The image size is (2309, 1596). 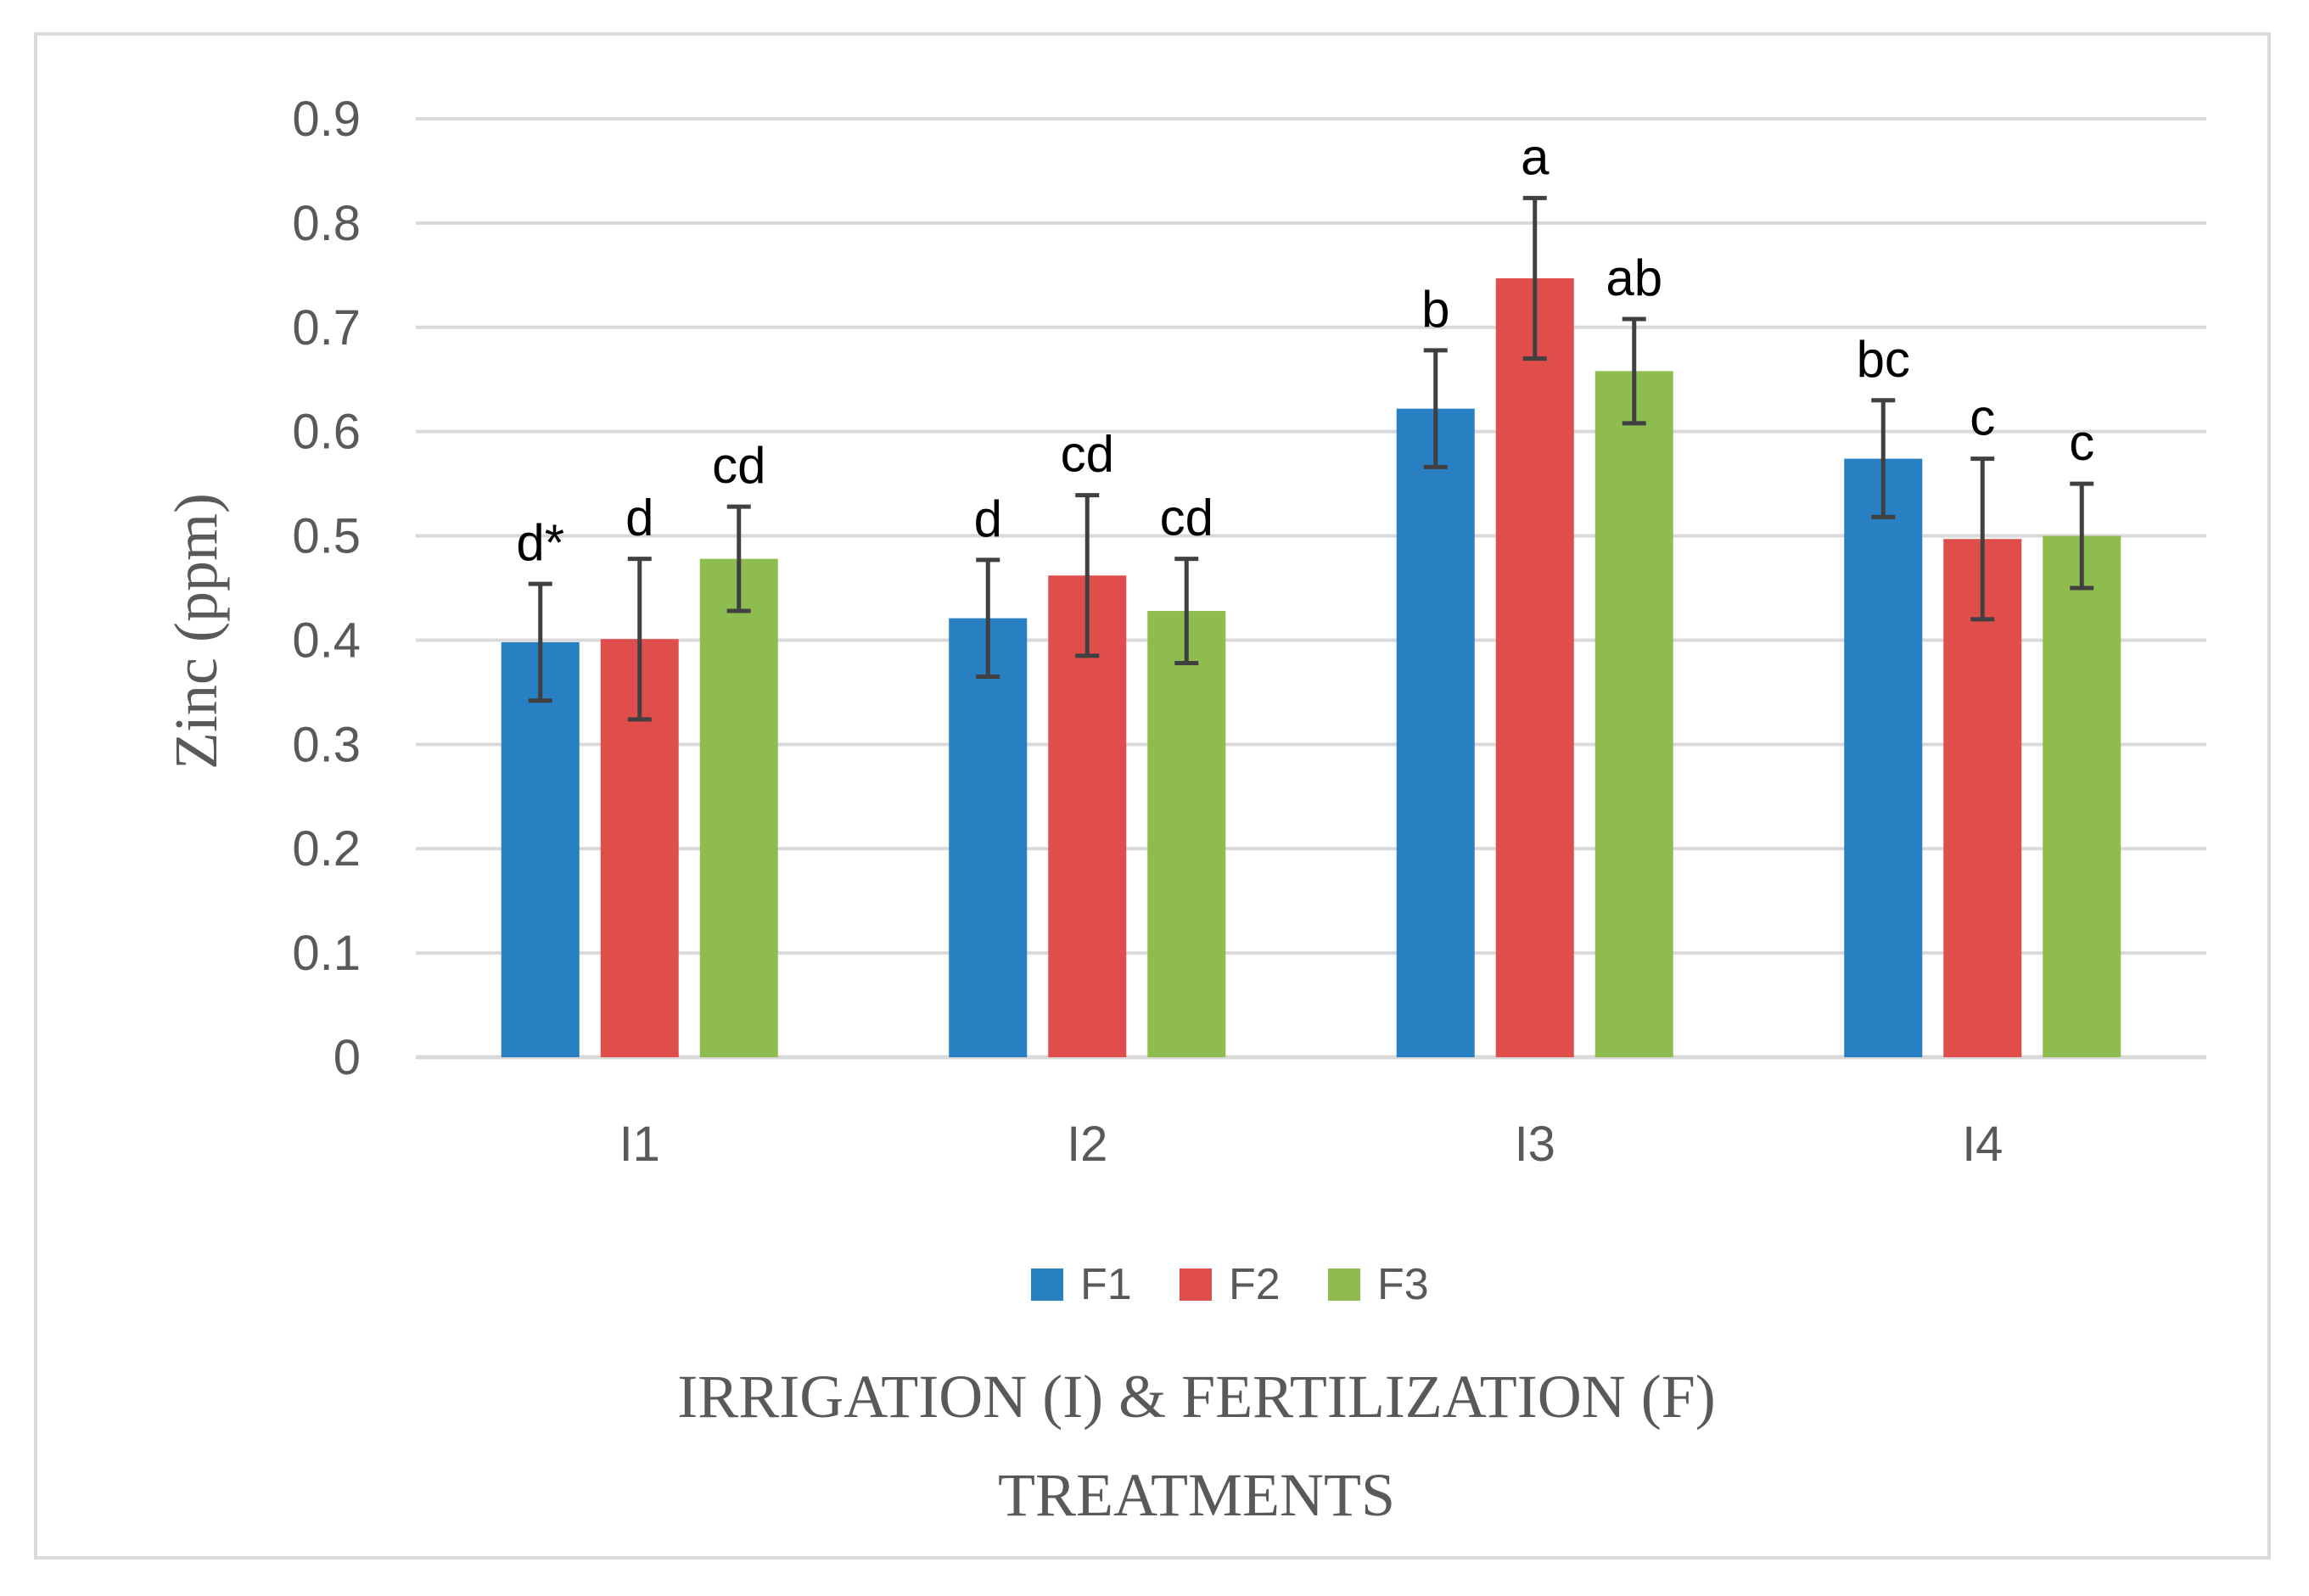 What do you see at coordinates (1435, 732) in the screenshot?
I see `bar-f1-i3` at bounding box center [1435, 732].